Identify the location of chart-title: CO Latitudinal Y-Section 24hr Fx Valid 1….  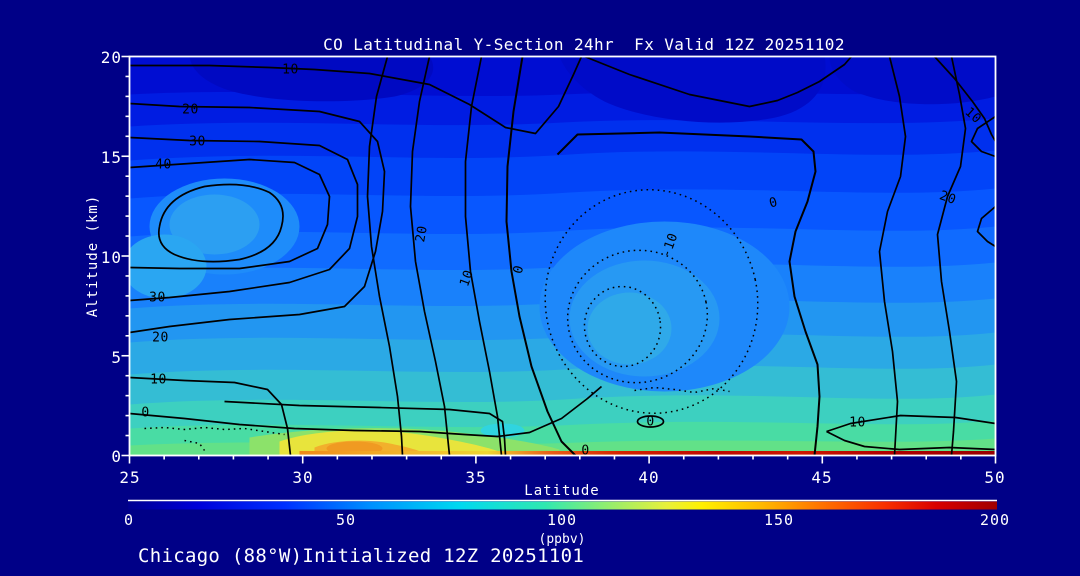
(584, 44).